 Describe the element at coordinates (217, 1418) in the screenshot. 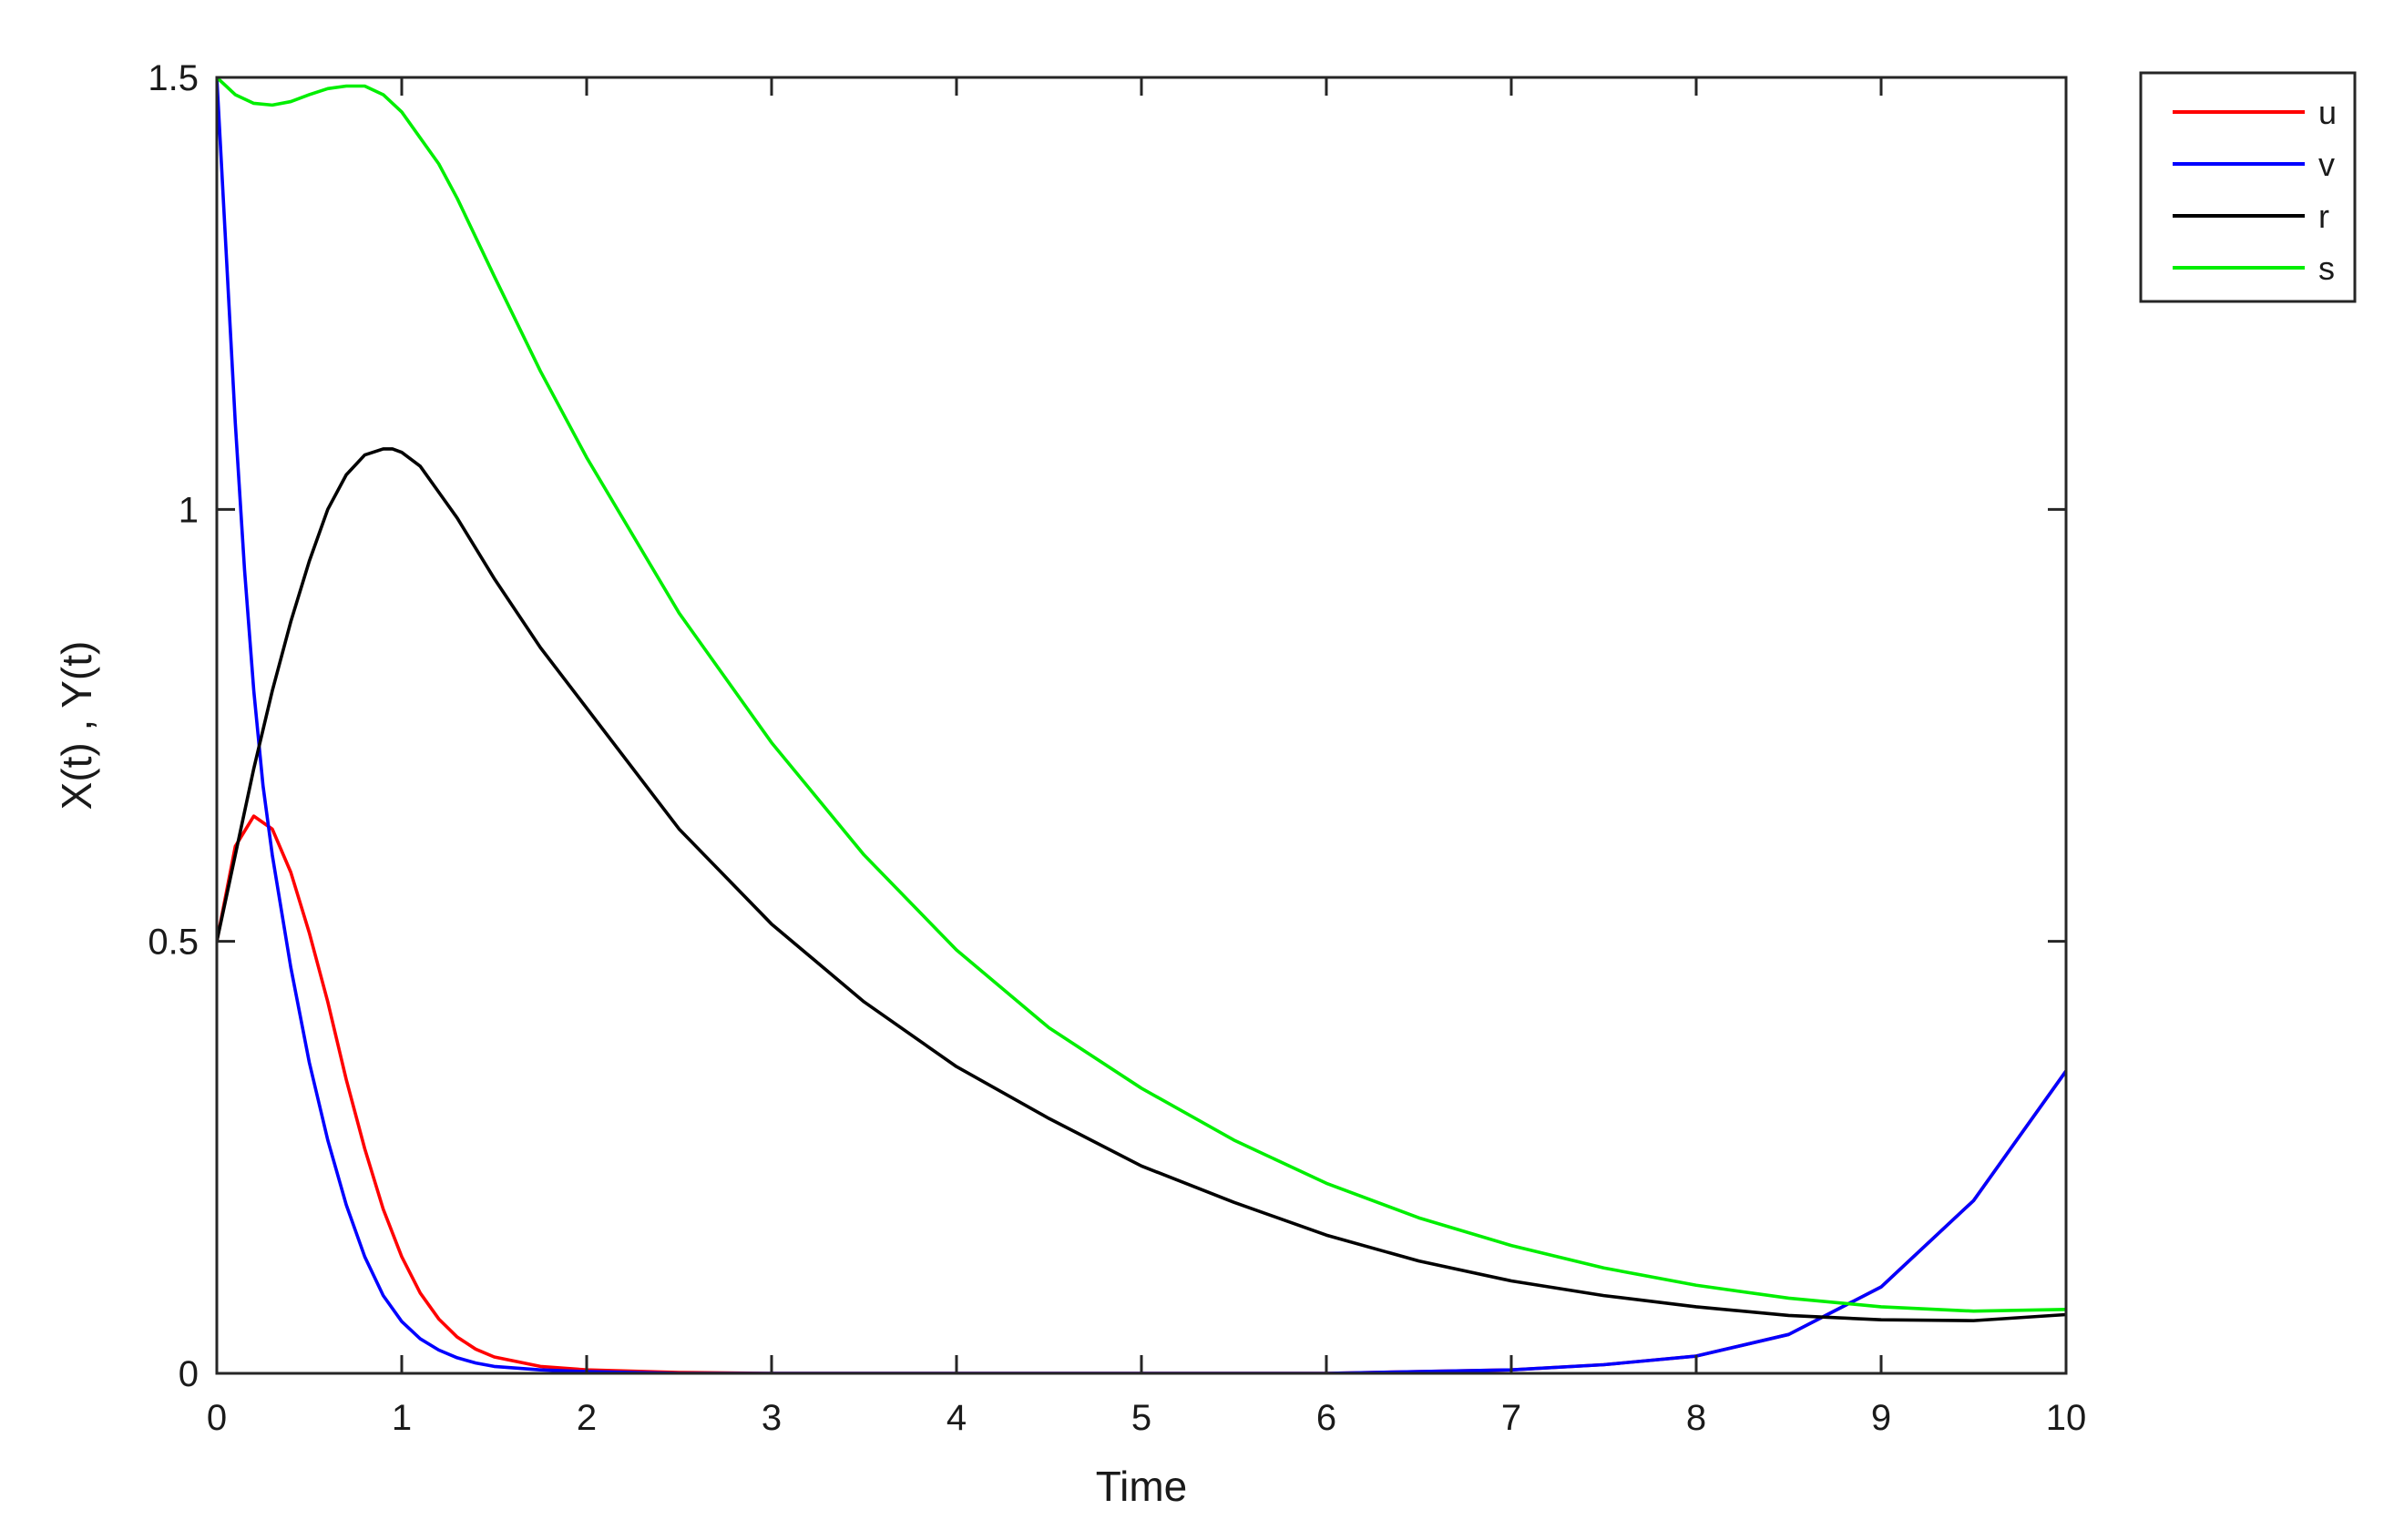

I see `x-tick-label: 0` at that location.